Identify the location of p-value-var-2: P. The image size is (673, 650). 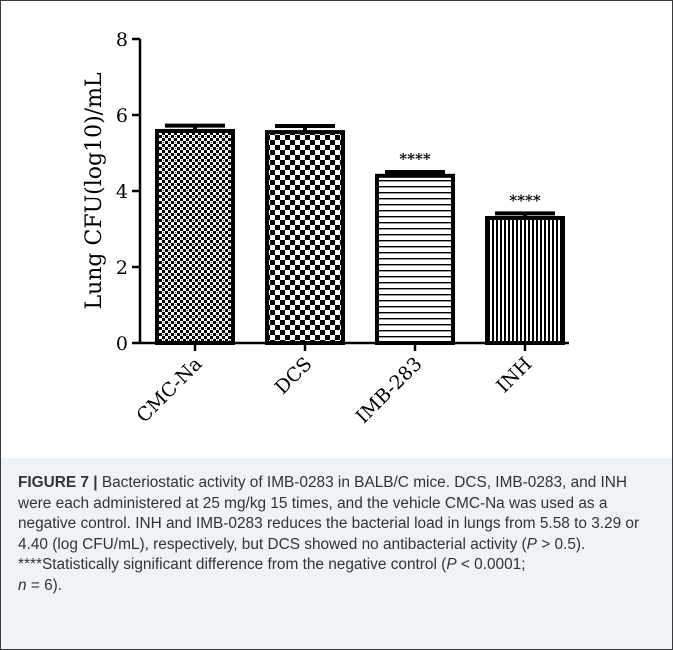
(451, 564).